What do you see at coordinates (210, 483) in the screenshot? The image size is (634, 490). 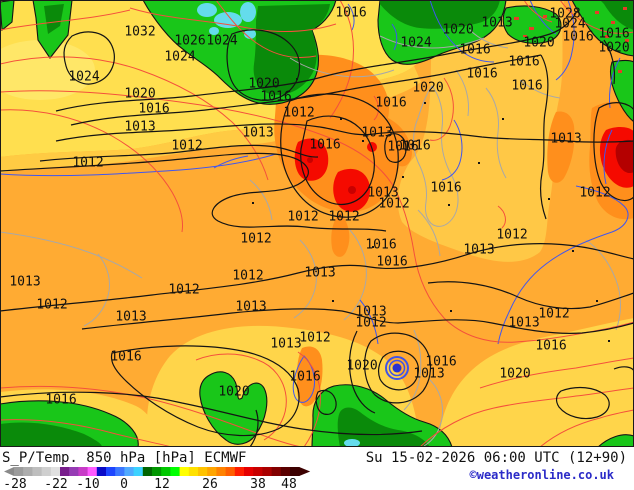 I see `colorbar-tick-label: 26` at bounding box center [210, 483].